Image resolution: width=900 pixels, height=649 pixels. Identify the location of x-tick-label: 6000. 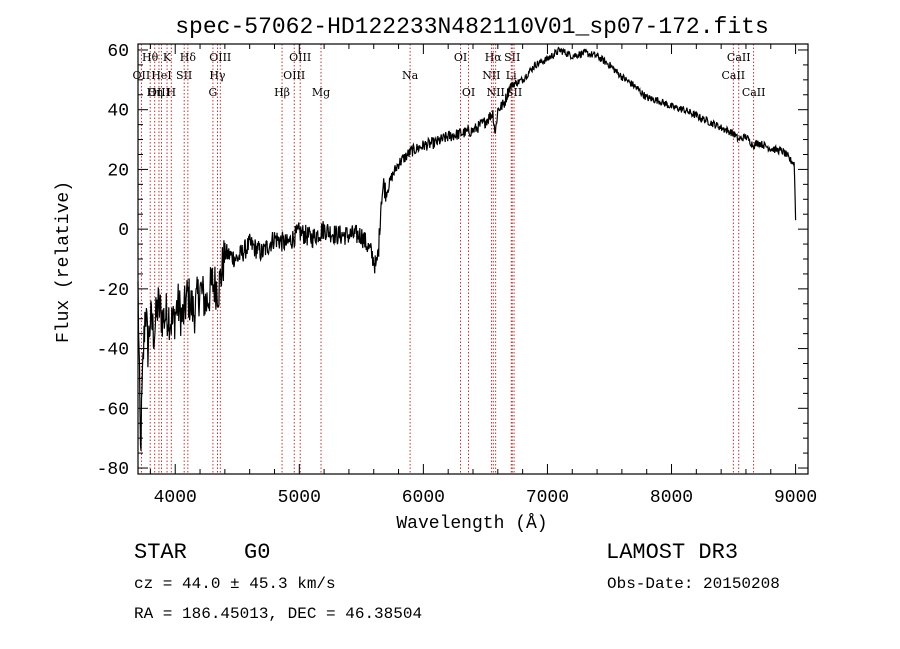
(423, 498).